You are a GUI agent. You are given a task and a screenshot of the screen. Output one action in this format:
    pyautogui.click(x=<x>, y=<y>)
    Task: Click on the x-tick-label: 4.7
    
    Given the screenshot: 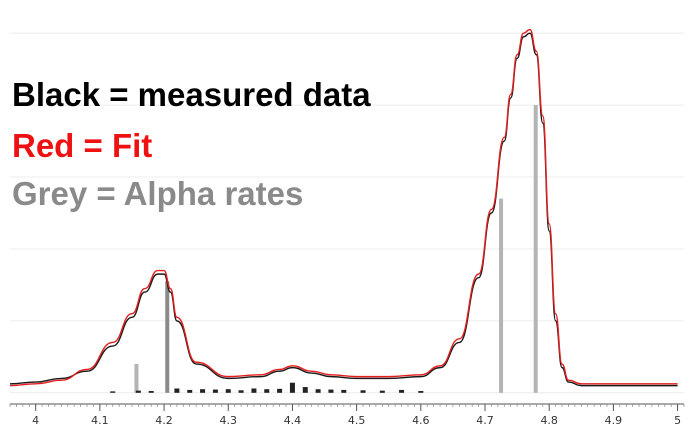 What is the action you would take?
    pyautogui.click(x=485, y=420)
    